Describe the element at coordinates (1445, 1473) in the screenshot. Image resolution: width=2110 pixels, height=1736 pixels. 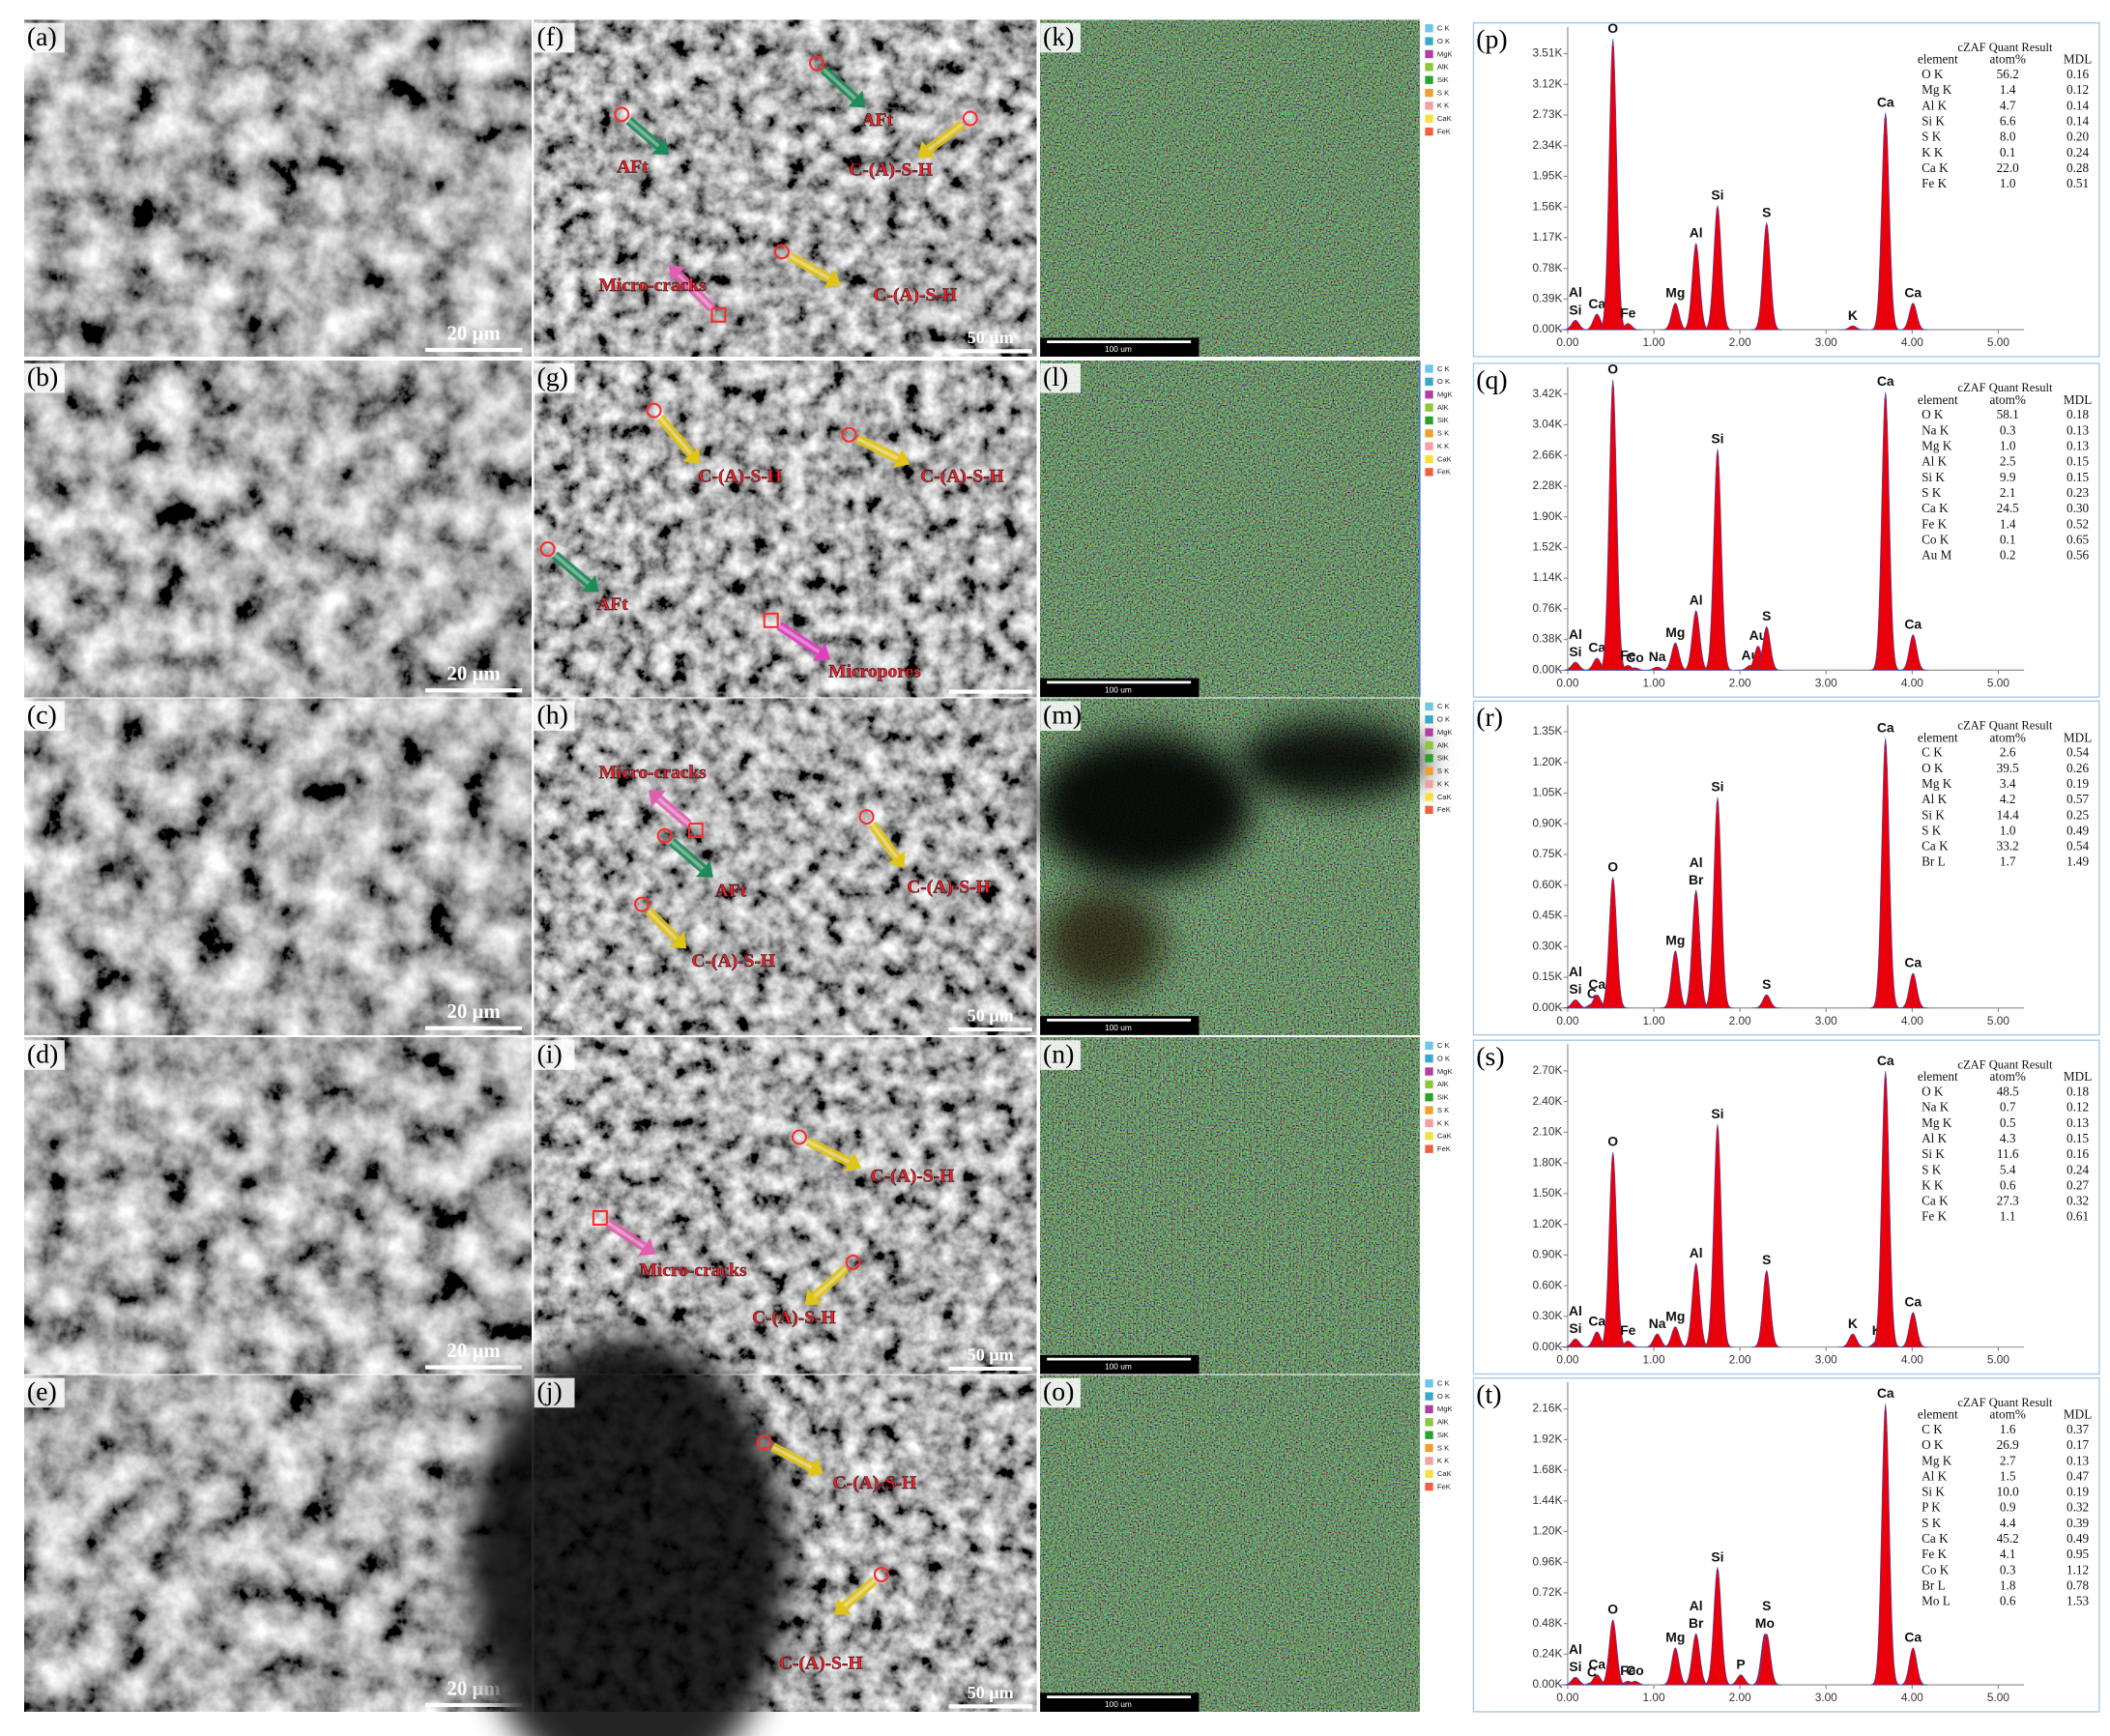
I see `legend-label: CaK` at that location.